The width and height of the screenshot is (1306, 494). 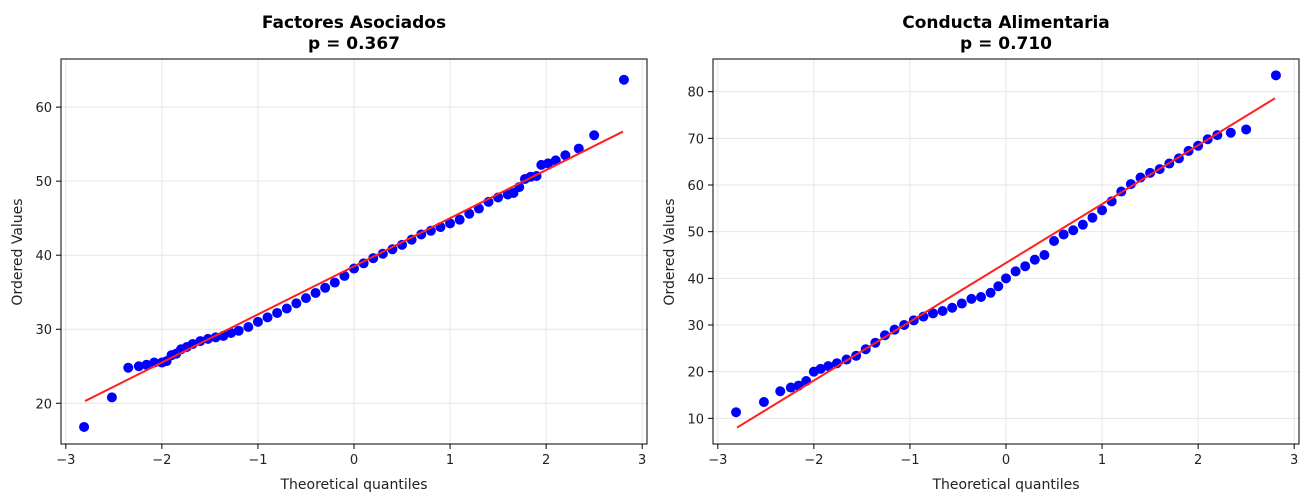 I want to click on y-tick-label: 10, so click(x=695, y=419).